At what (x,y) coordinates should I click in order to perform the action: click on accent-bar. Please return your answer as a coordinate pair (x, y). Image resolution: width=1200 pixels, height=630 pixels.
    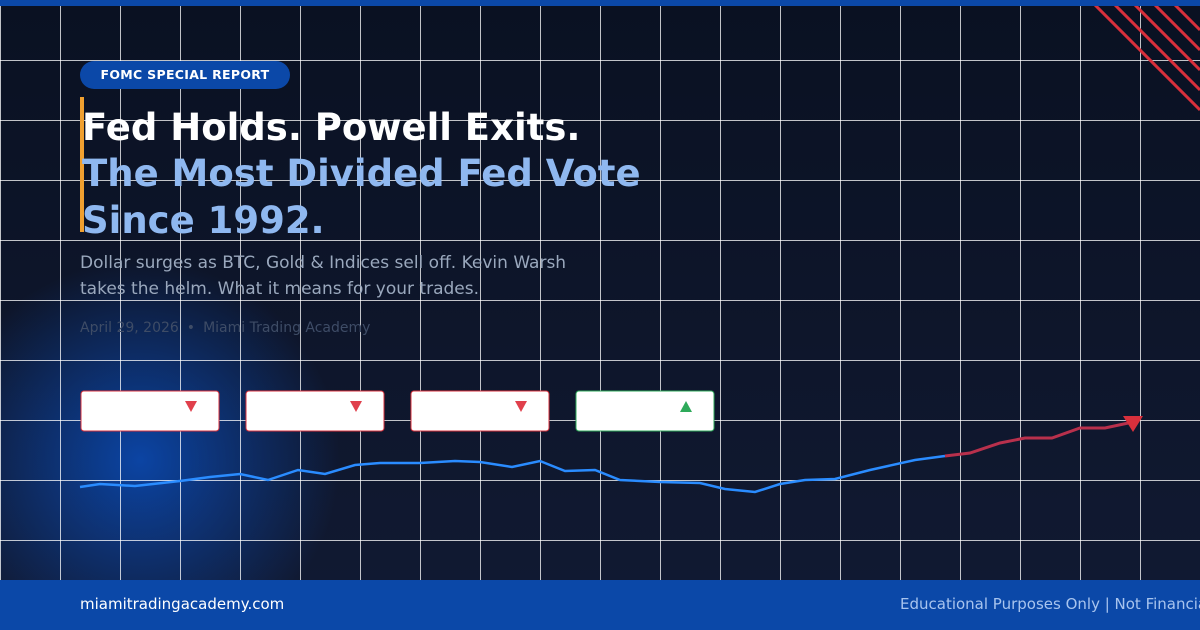
    Looking at the image, I should click on (82, 164).